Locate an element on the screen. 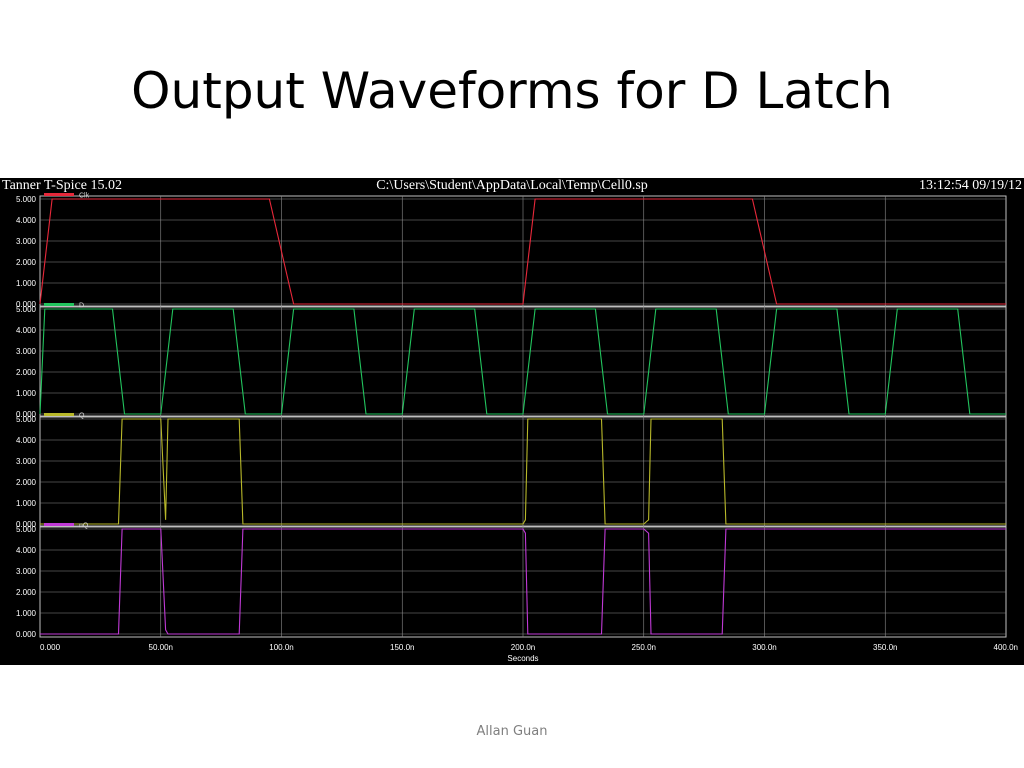 This screenshot has width=1024, height=768. slide-title: Output Waveforms for D Latch is located at coordinates (512, 91).